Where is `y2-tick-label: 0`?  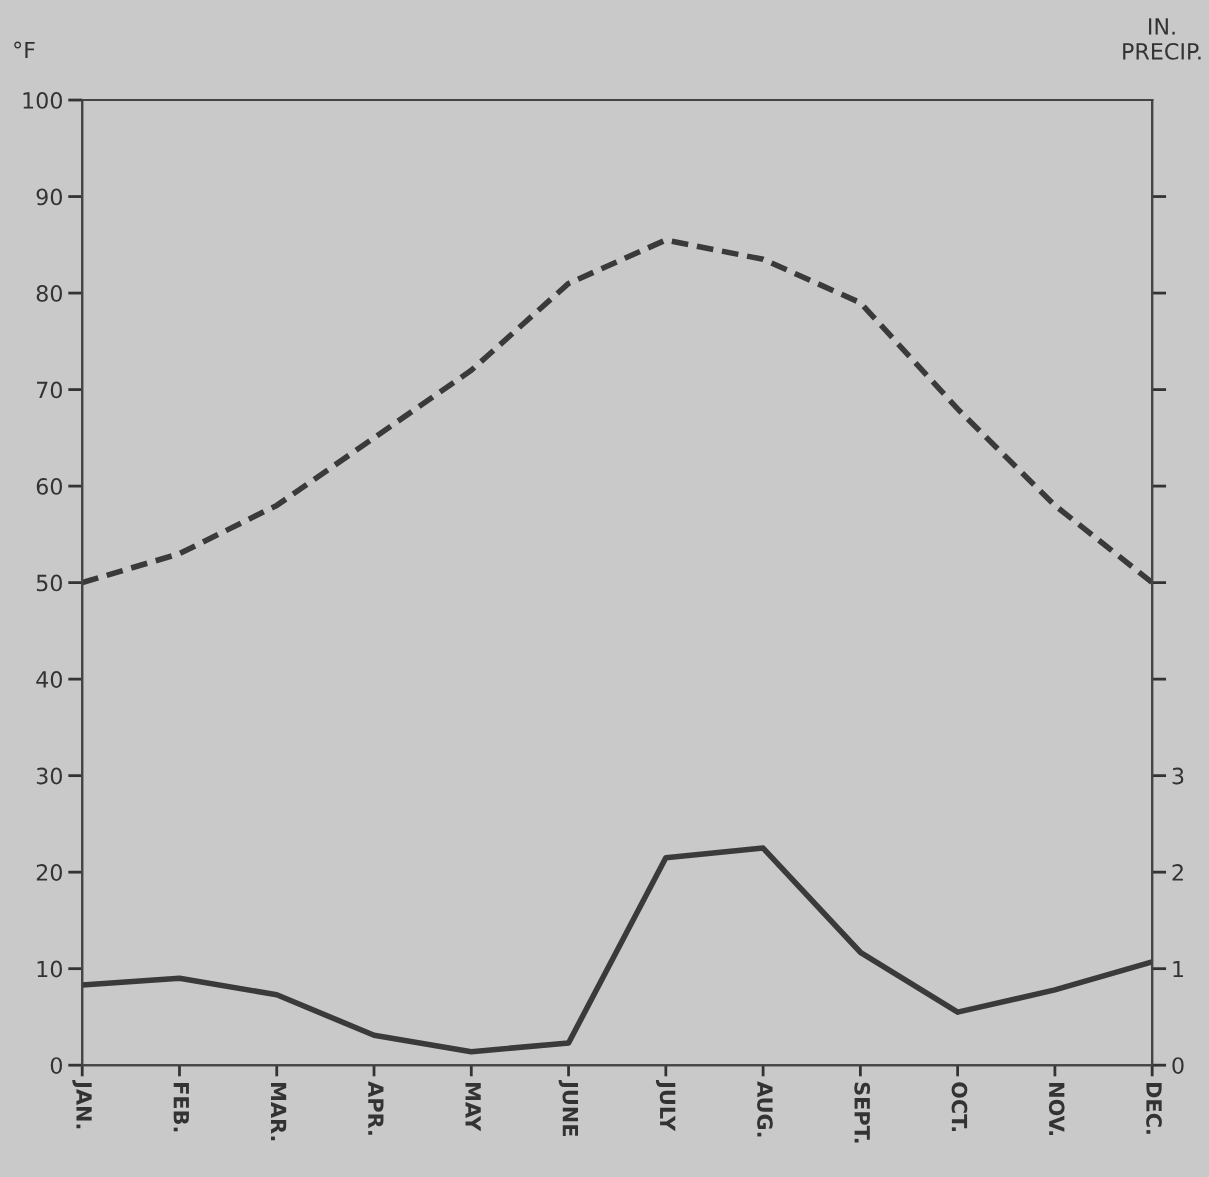
y2-tick-label: 0 is located at coordinates (1178, 1065).